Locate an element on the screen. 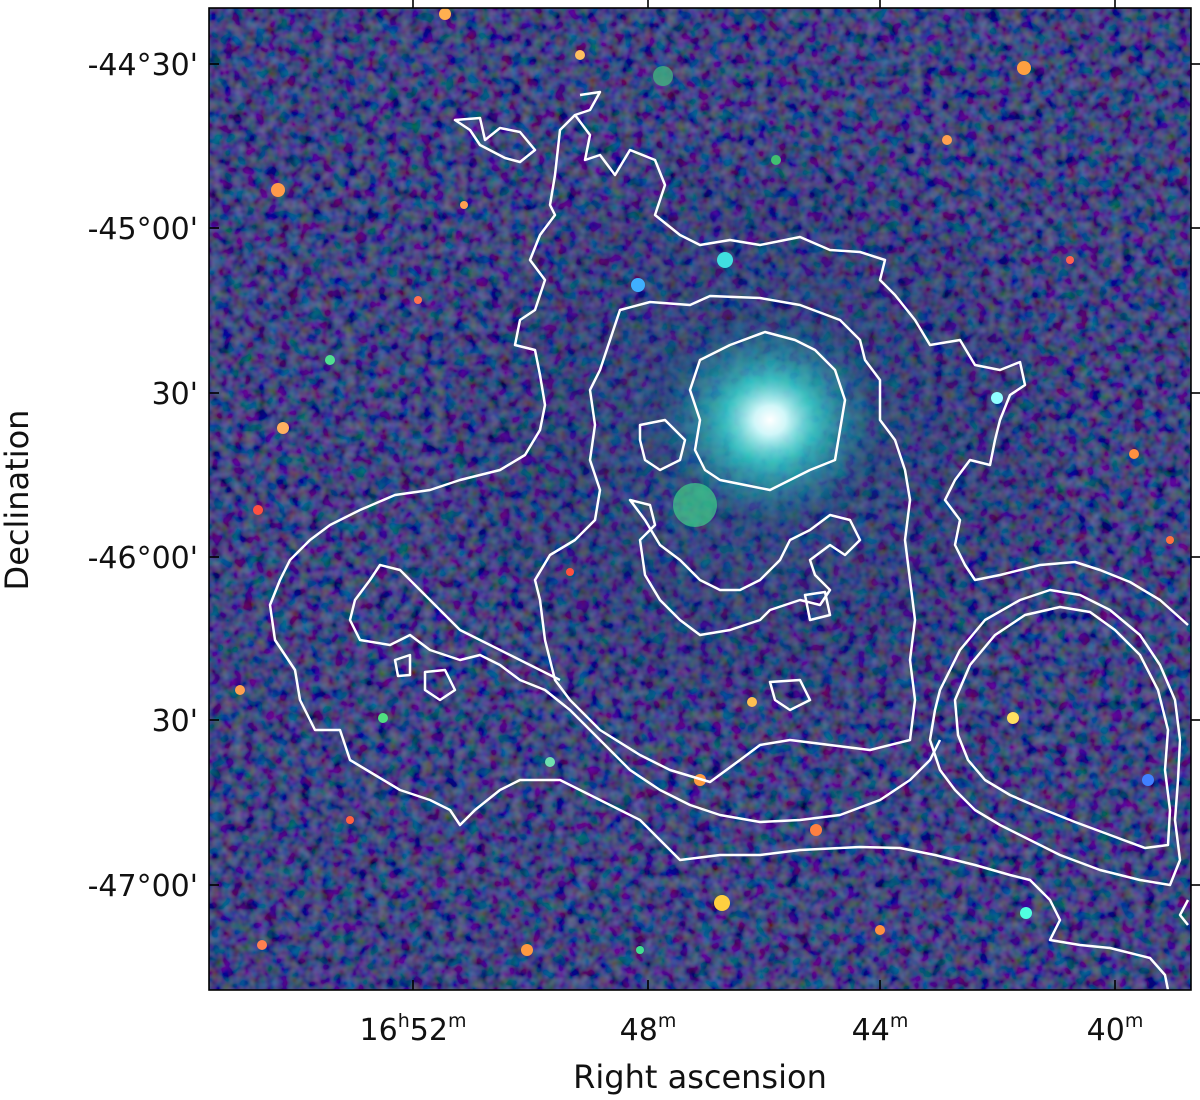  contour-inner-ring is located at coordinates (645, 693).